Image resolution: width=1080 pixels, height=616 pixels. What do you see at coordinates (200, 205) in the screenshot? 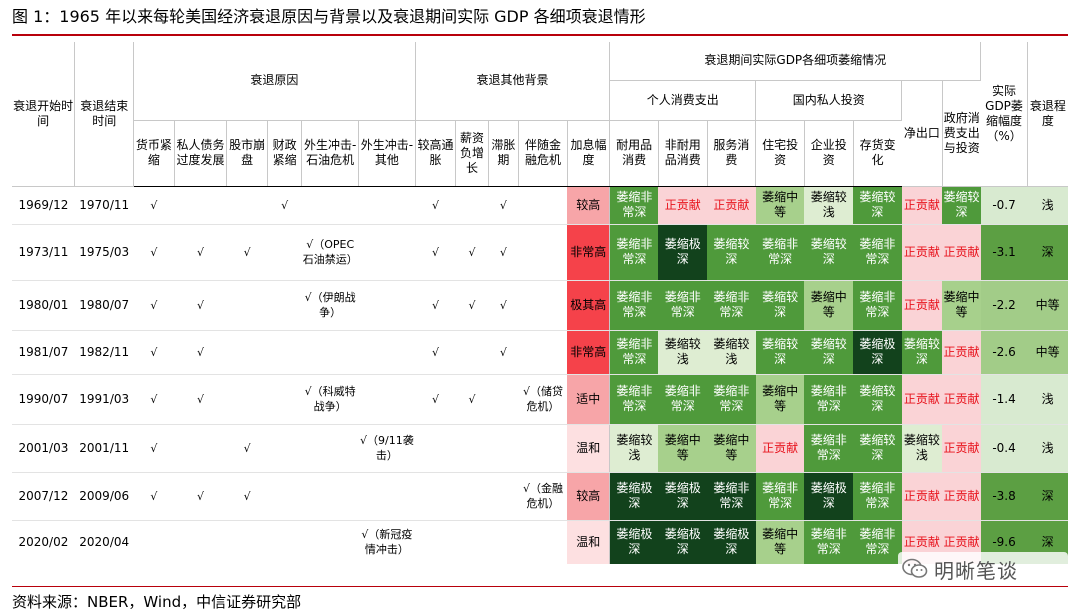
I see `cell-private-debt` at bounding box center [200, 205].